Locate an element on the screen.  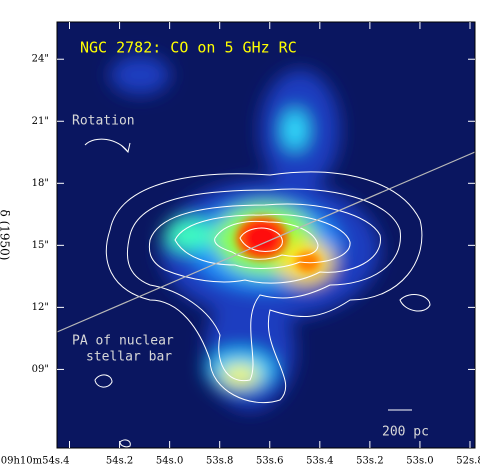
y-tick-label: 12" is located at coordinates (40, 307).